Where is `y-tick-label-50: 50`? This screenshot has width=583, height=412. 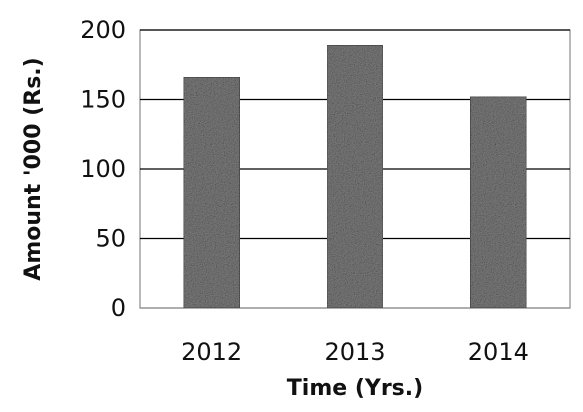 y-tick-label-50: 50 is located at coordinates (110, 239).